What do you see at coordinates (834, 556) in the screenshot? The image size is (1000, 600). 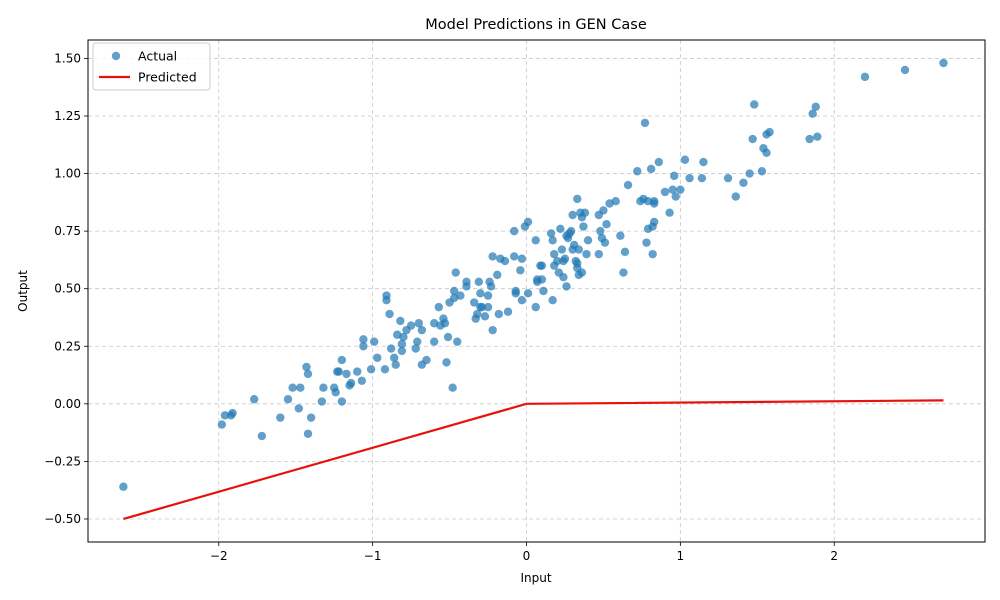 I see `x-tick-label: 2` at bounding box center [834, 556].